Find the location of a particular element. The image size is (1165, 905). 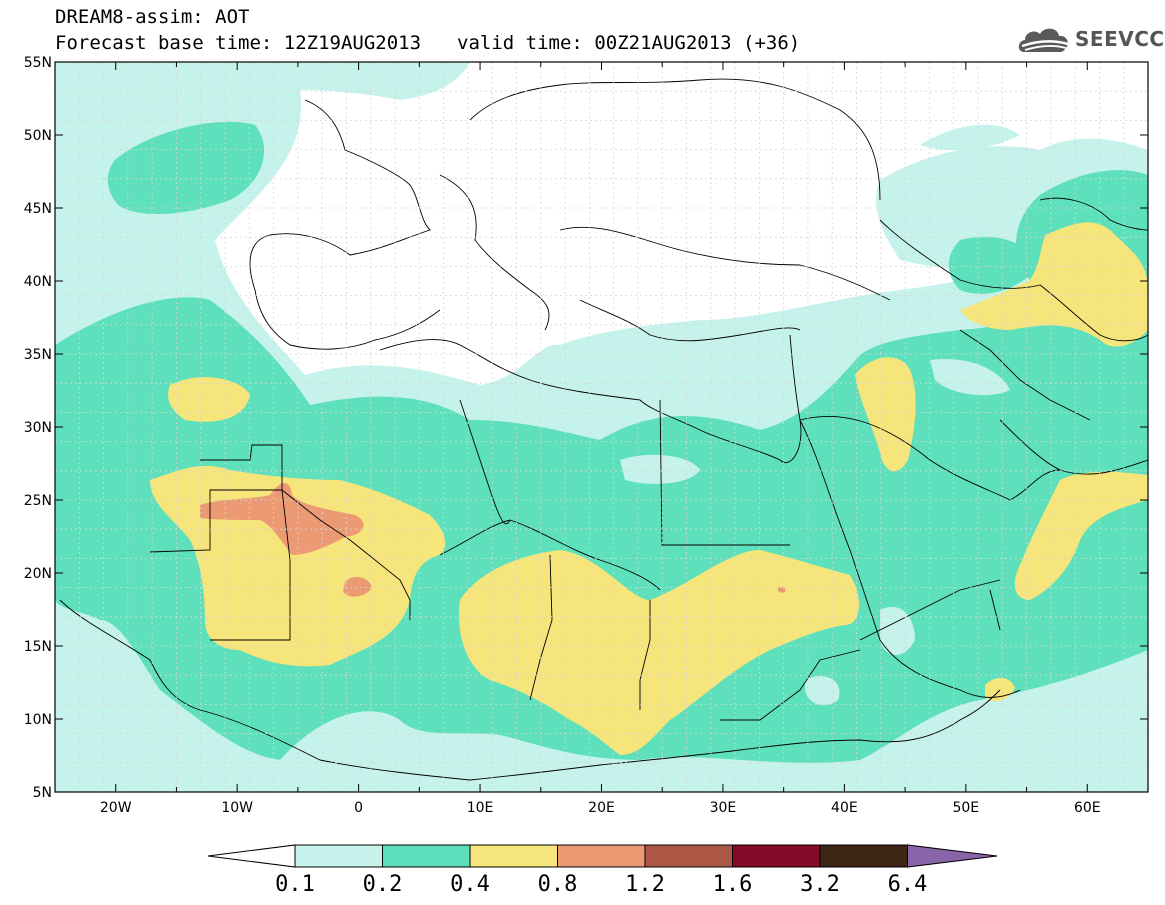

lon-label: 20W is located at coordinates (116, 808).